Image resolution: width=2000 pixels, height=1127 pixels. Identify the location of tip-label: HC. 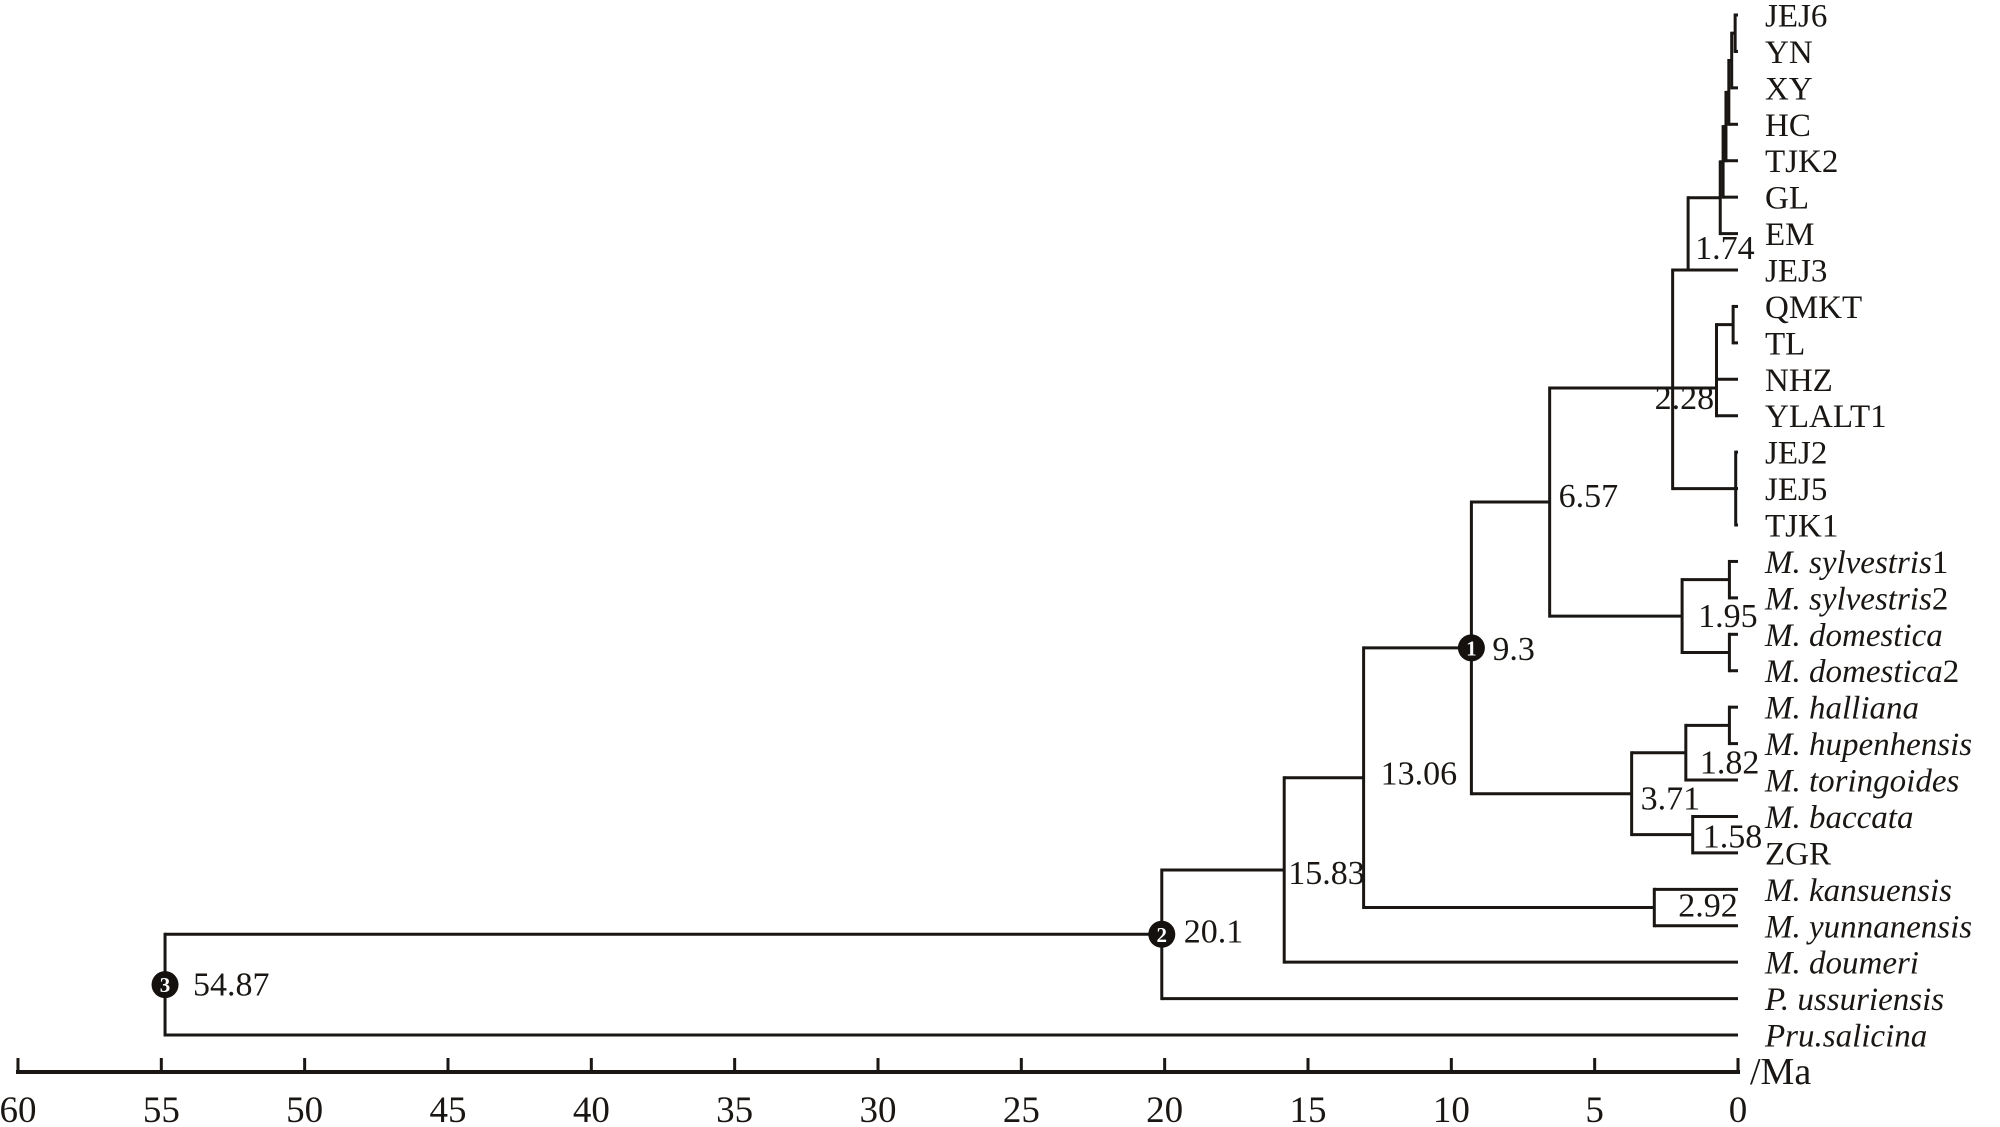
(1788, 126).